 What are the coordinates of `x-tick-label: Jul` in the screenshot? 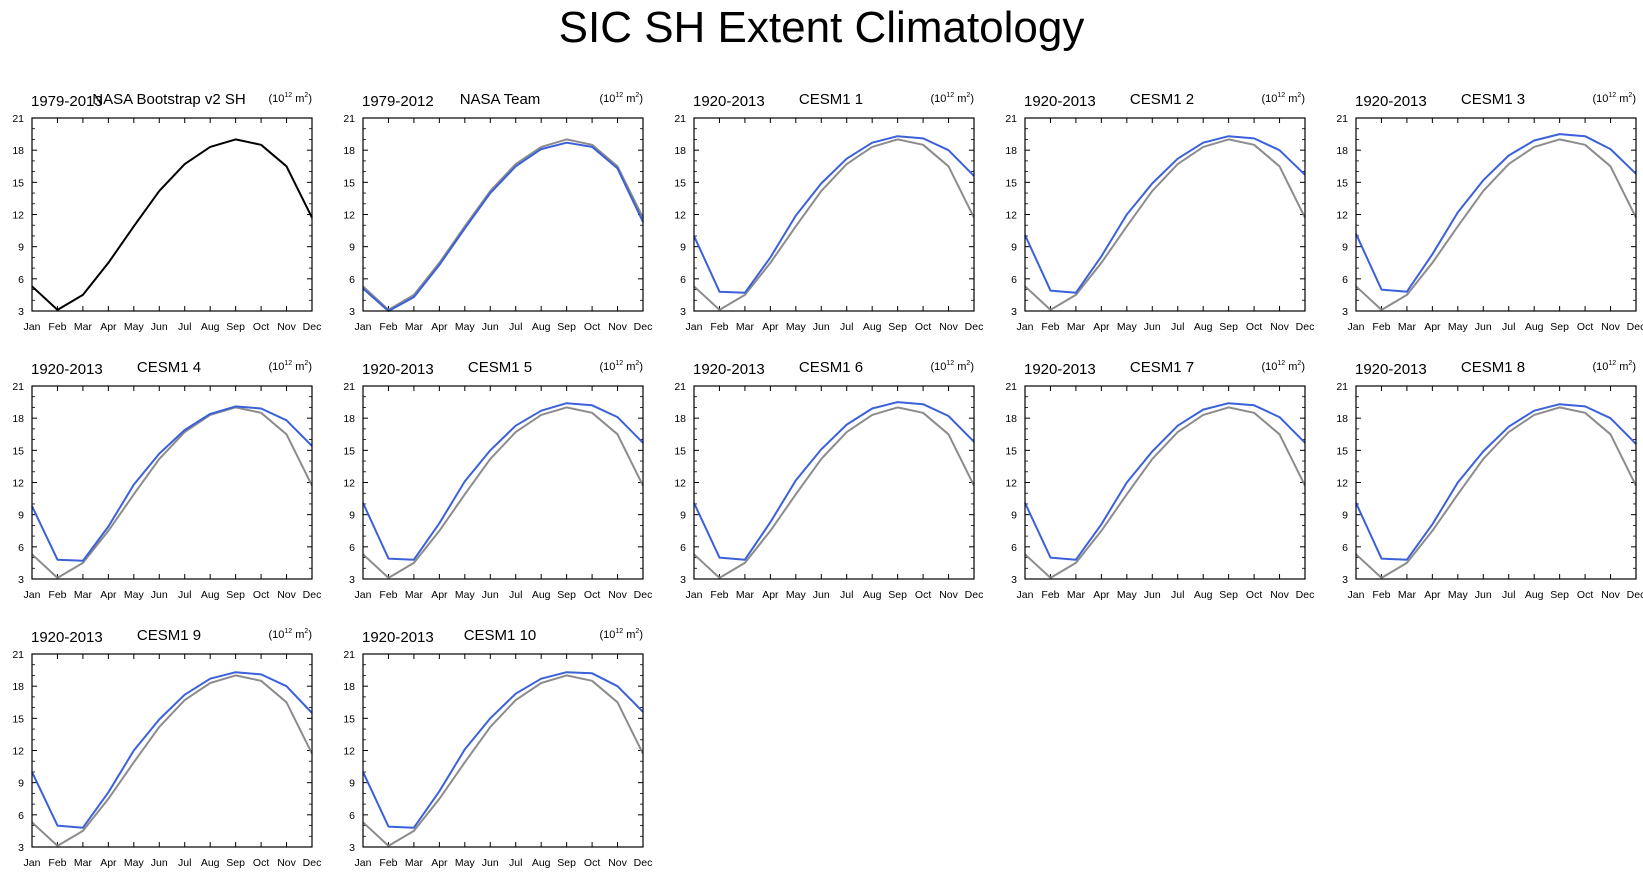 It's located at (846, 595).